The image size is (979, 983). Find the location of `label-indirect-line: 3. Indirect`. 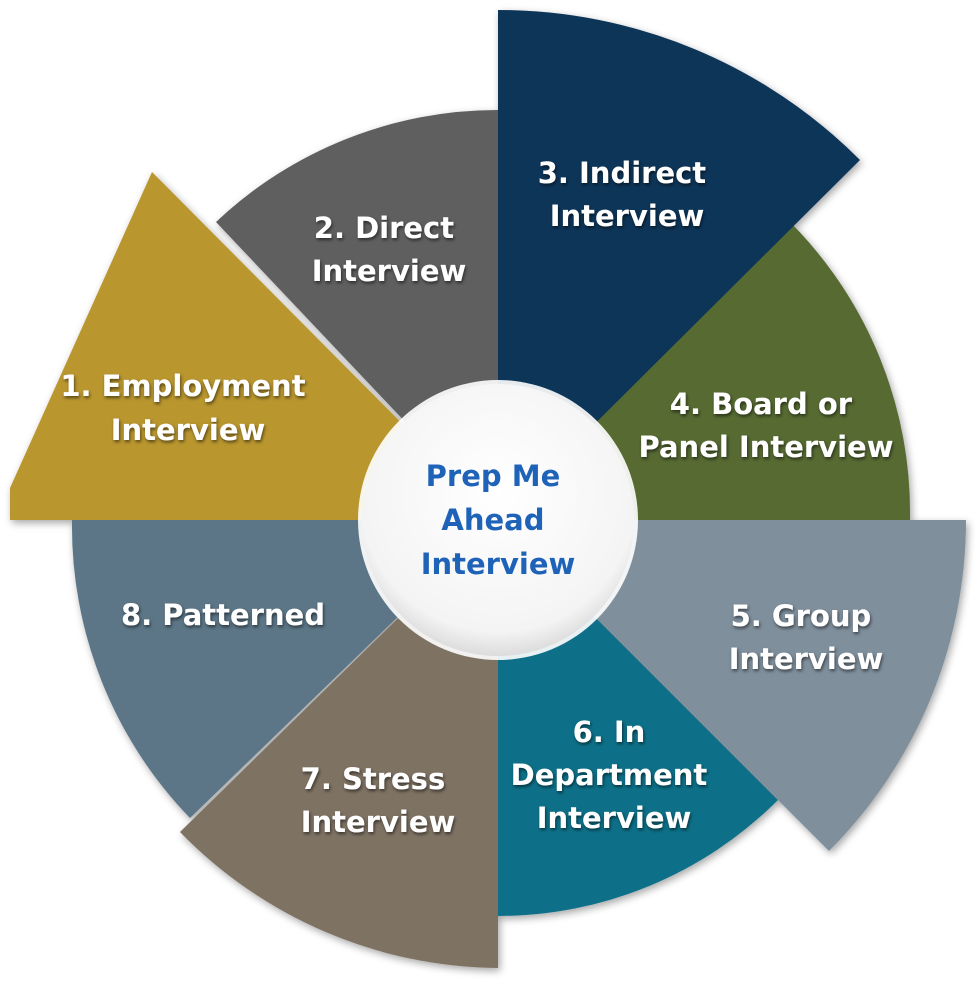

label-indirect-line: 3. Indirect is located at coordinates (622, 173).